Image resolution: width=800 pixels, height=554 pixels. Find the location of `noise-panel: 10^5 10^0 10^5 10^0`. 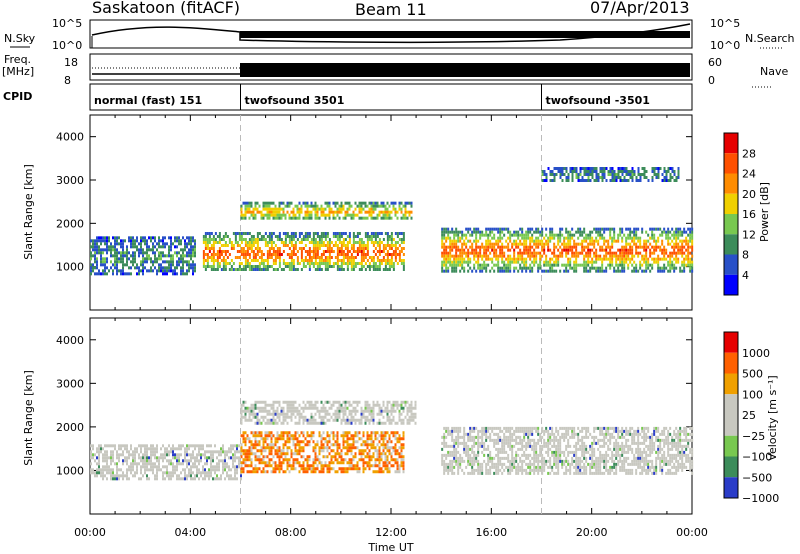

noise-panel: 10^5 10^0 10^5 10^0 is located at coordinates (396, 34).